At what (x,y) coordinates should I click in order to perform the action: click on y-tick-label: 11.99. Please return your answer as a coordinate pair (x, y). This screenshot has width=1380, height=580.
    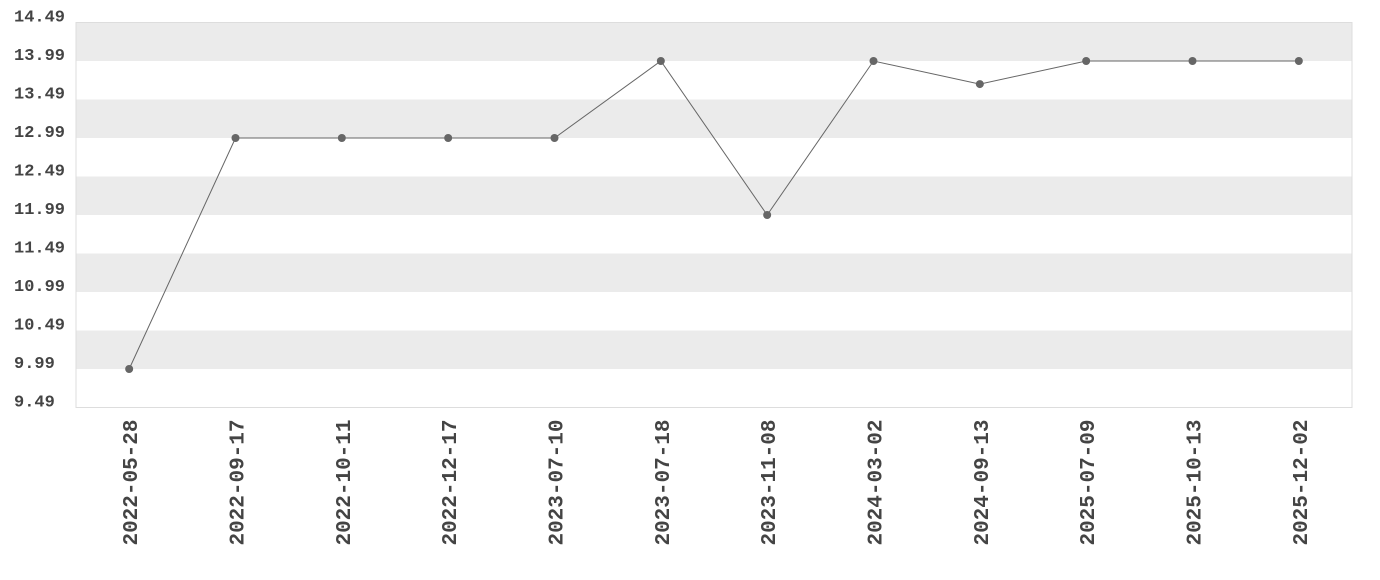
    Looking at the image, I should click on (39, 210).